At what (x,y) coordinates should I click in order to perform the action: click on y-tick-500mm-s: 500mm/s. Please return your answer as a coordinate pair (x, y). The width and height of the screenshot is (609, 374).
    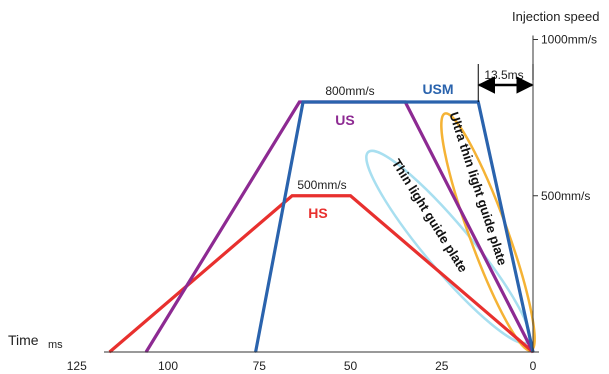
    Looking at the image, I should click on (565, 196).